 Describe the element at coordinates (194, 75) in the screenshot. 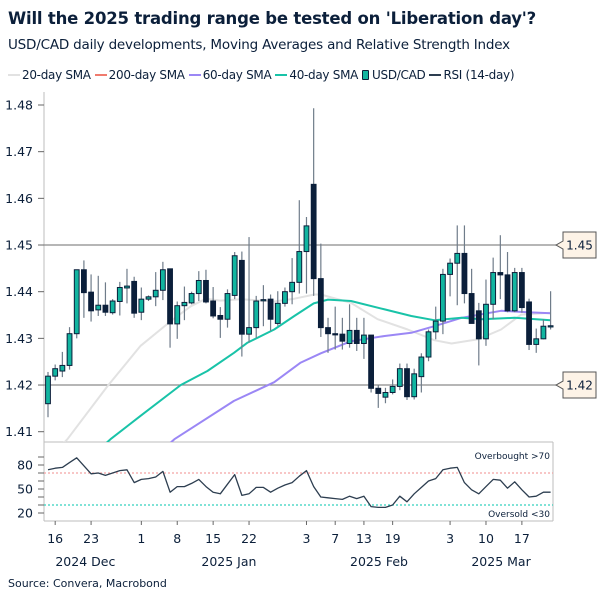

I see `legend-swatch-60-day-sma` at that location.